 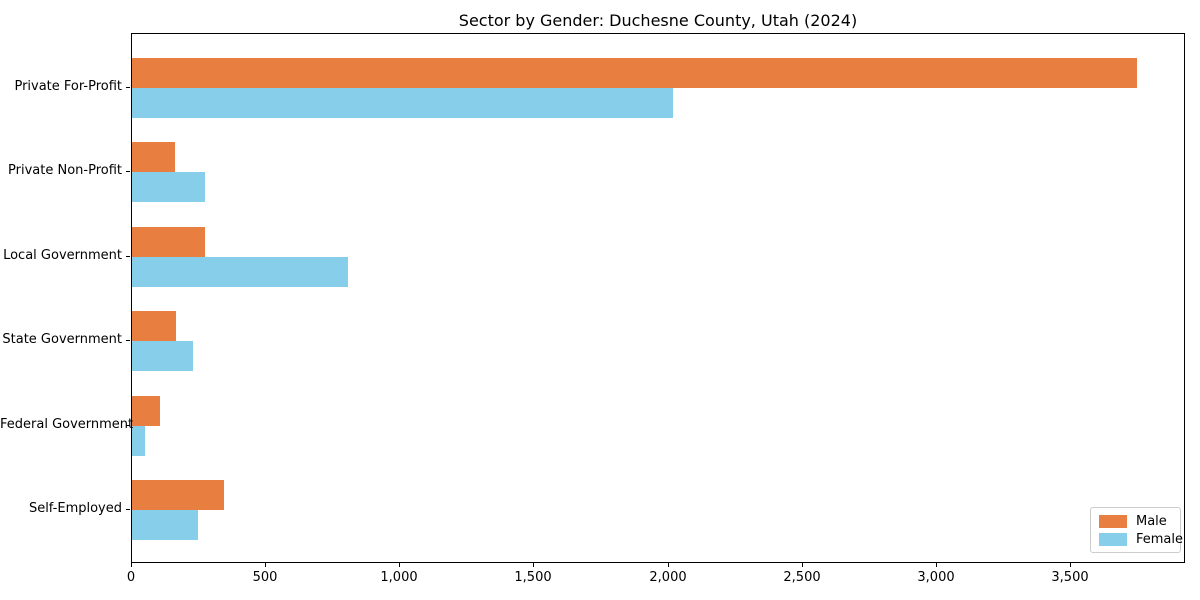 I want to click on y-tick-label: Federal Government, so click(x=67, y=424).